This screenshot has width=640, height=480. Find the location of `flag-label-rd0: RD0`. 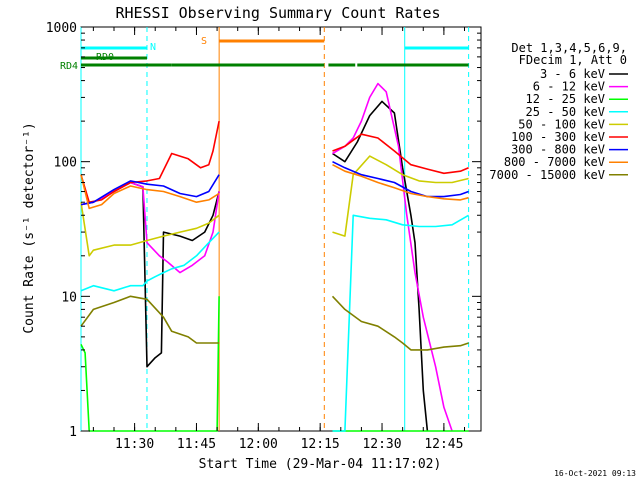

flag-label-rd0: RD0 is located at coordinates (105, 57).